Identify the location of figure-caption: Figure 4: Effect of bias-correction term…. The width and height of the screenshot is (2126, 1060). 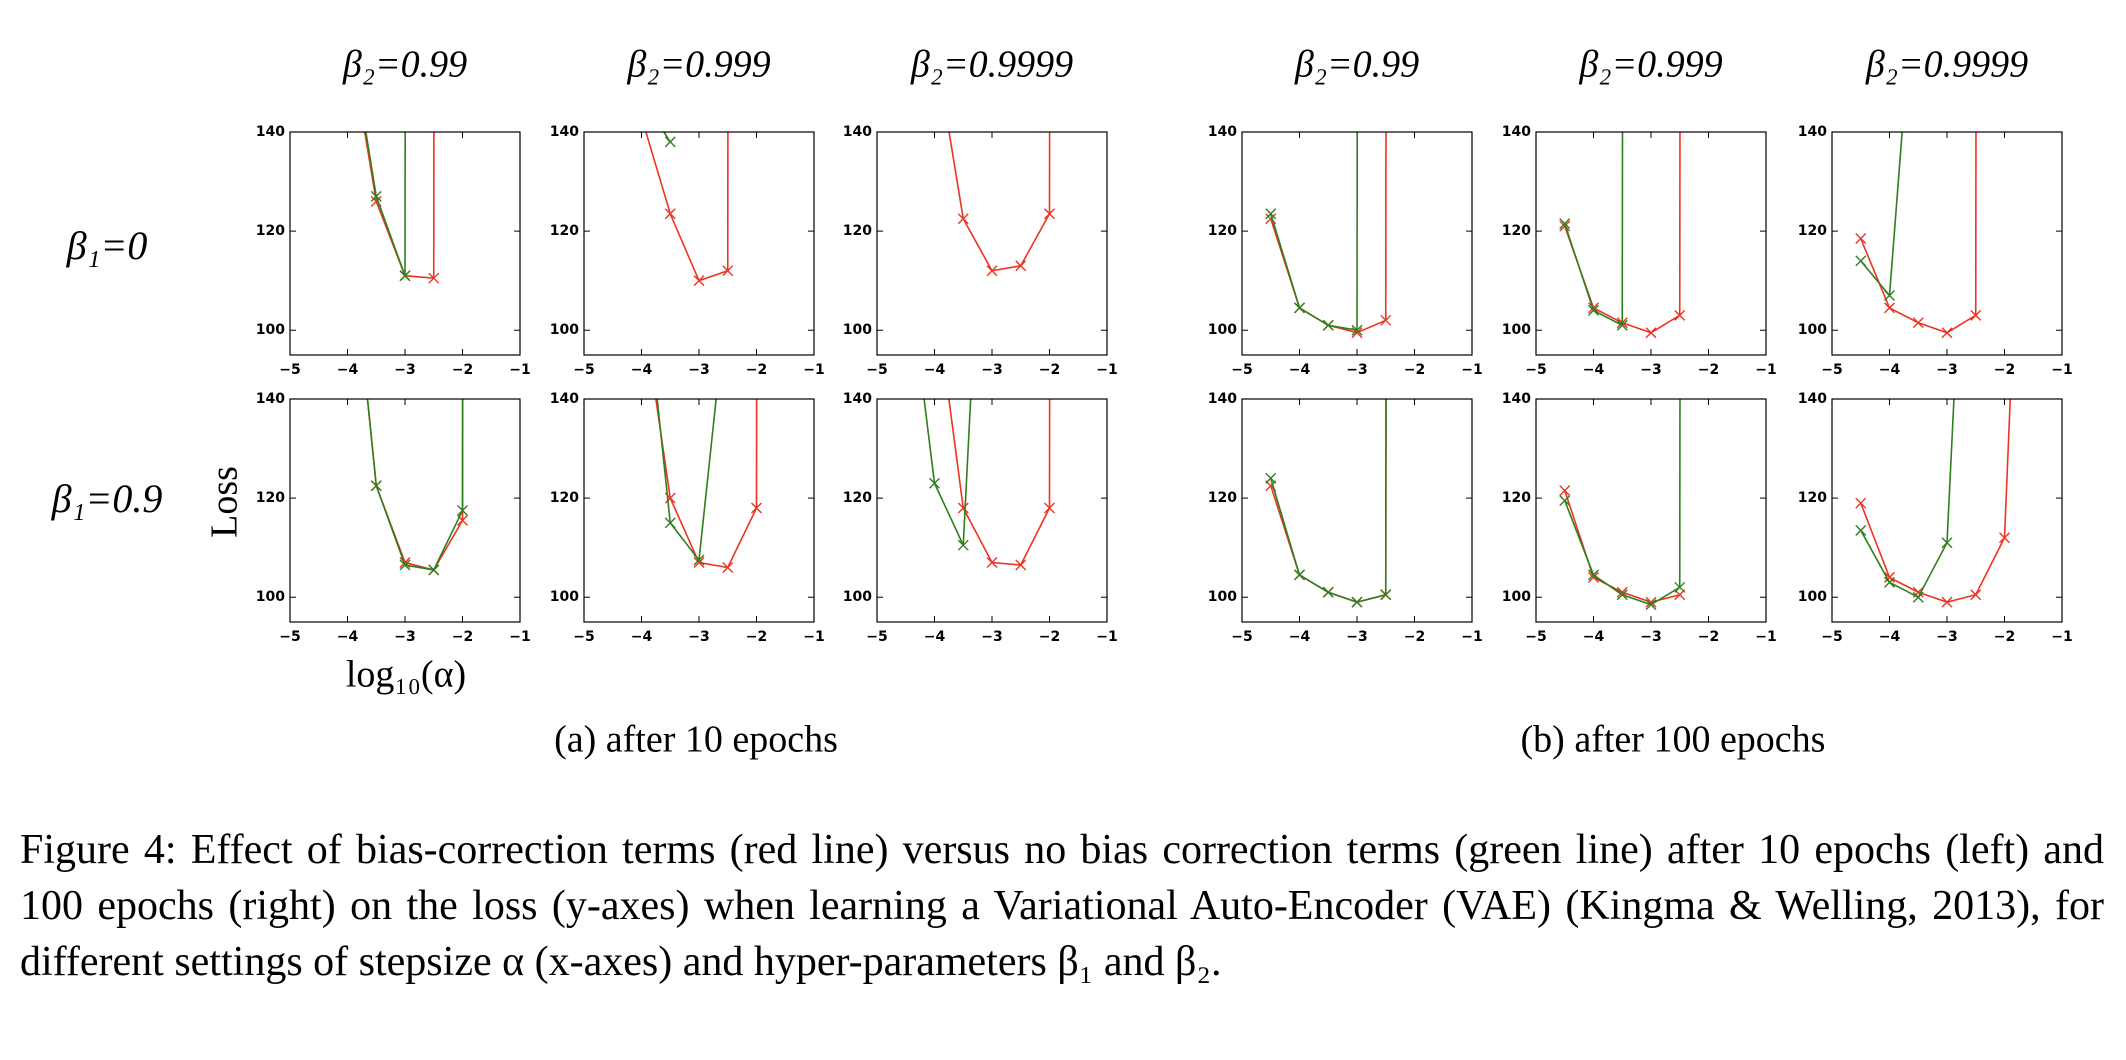
(1062, 906).